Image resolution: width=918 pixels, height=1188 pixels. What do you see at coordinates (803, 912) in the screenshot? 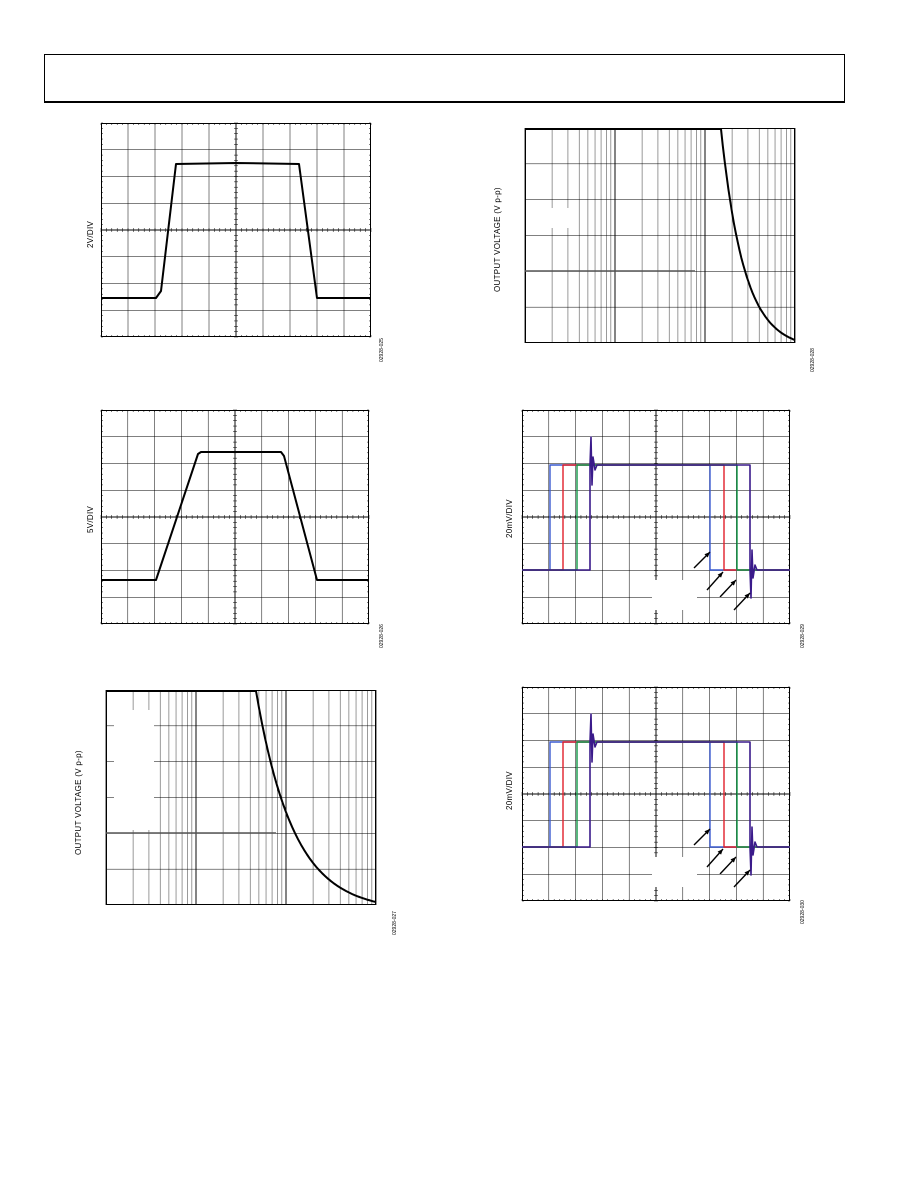
I see `figure-code-6: 02928-030` at bounding box center [803, 912].